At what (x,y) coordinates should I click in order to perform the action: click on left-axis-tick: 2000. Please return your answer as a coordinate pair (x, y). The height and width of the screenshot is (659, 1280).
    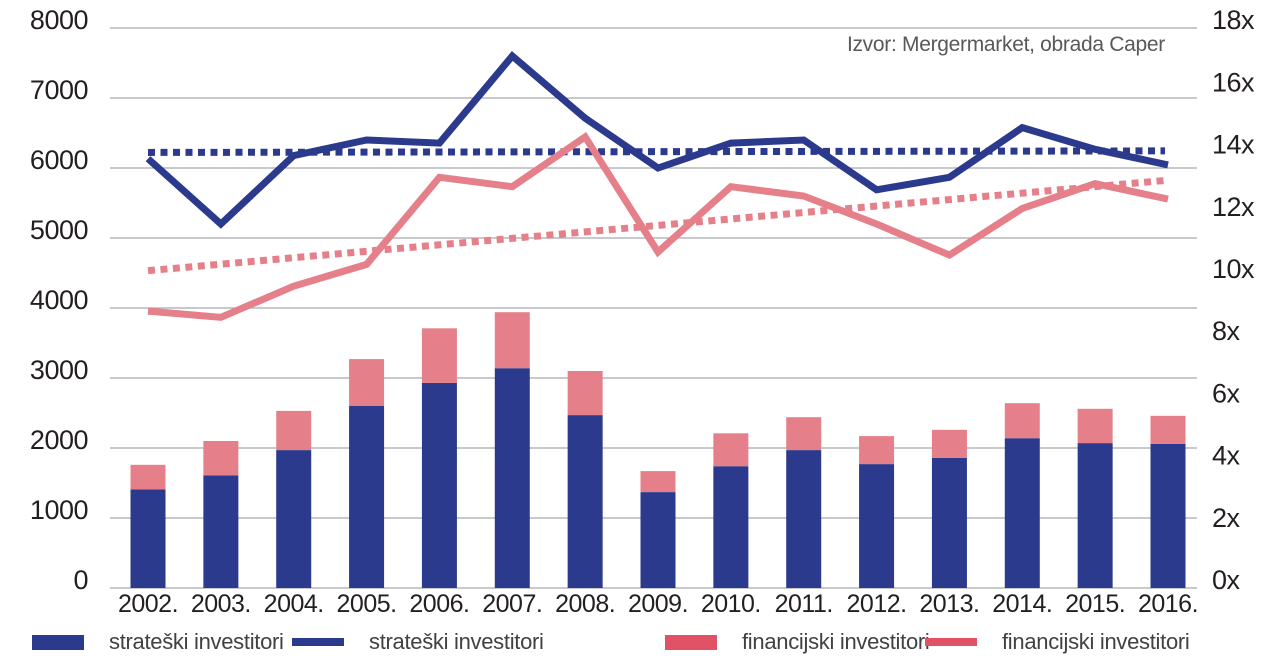
    Looking at the image, I should click on (59, 440).